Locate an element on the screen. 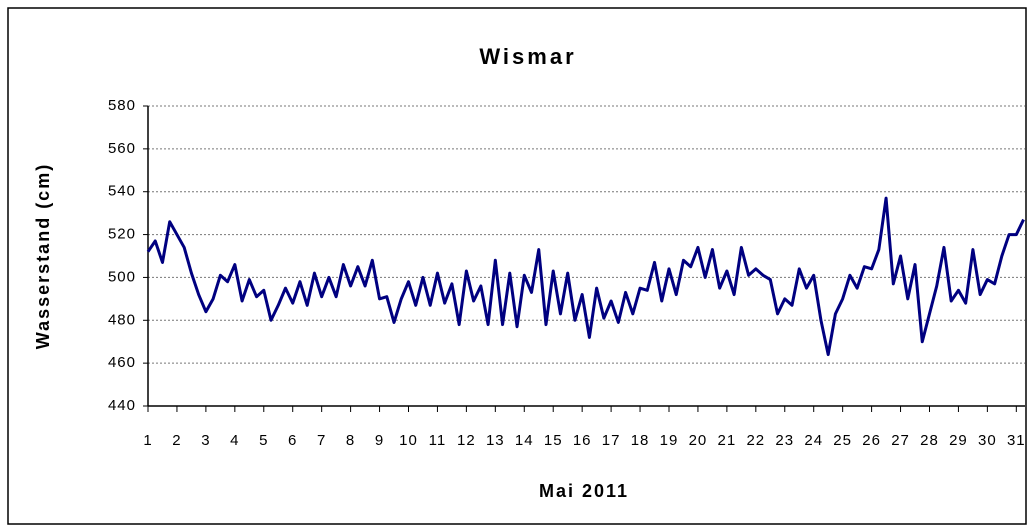 This screenshot has width=1033, height=529. x-tick-label: 1 is located at coordinates (147, 440).